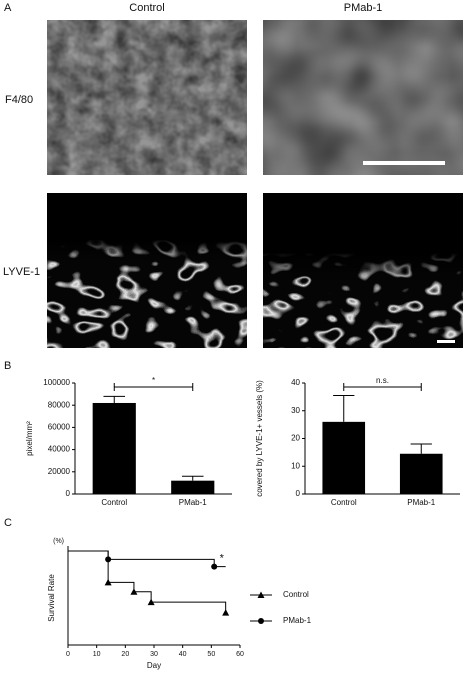 Image resolution: width=474 pixels, height=697 pixels. I want to click on x-tick-label: 10, so click(97, 654).